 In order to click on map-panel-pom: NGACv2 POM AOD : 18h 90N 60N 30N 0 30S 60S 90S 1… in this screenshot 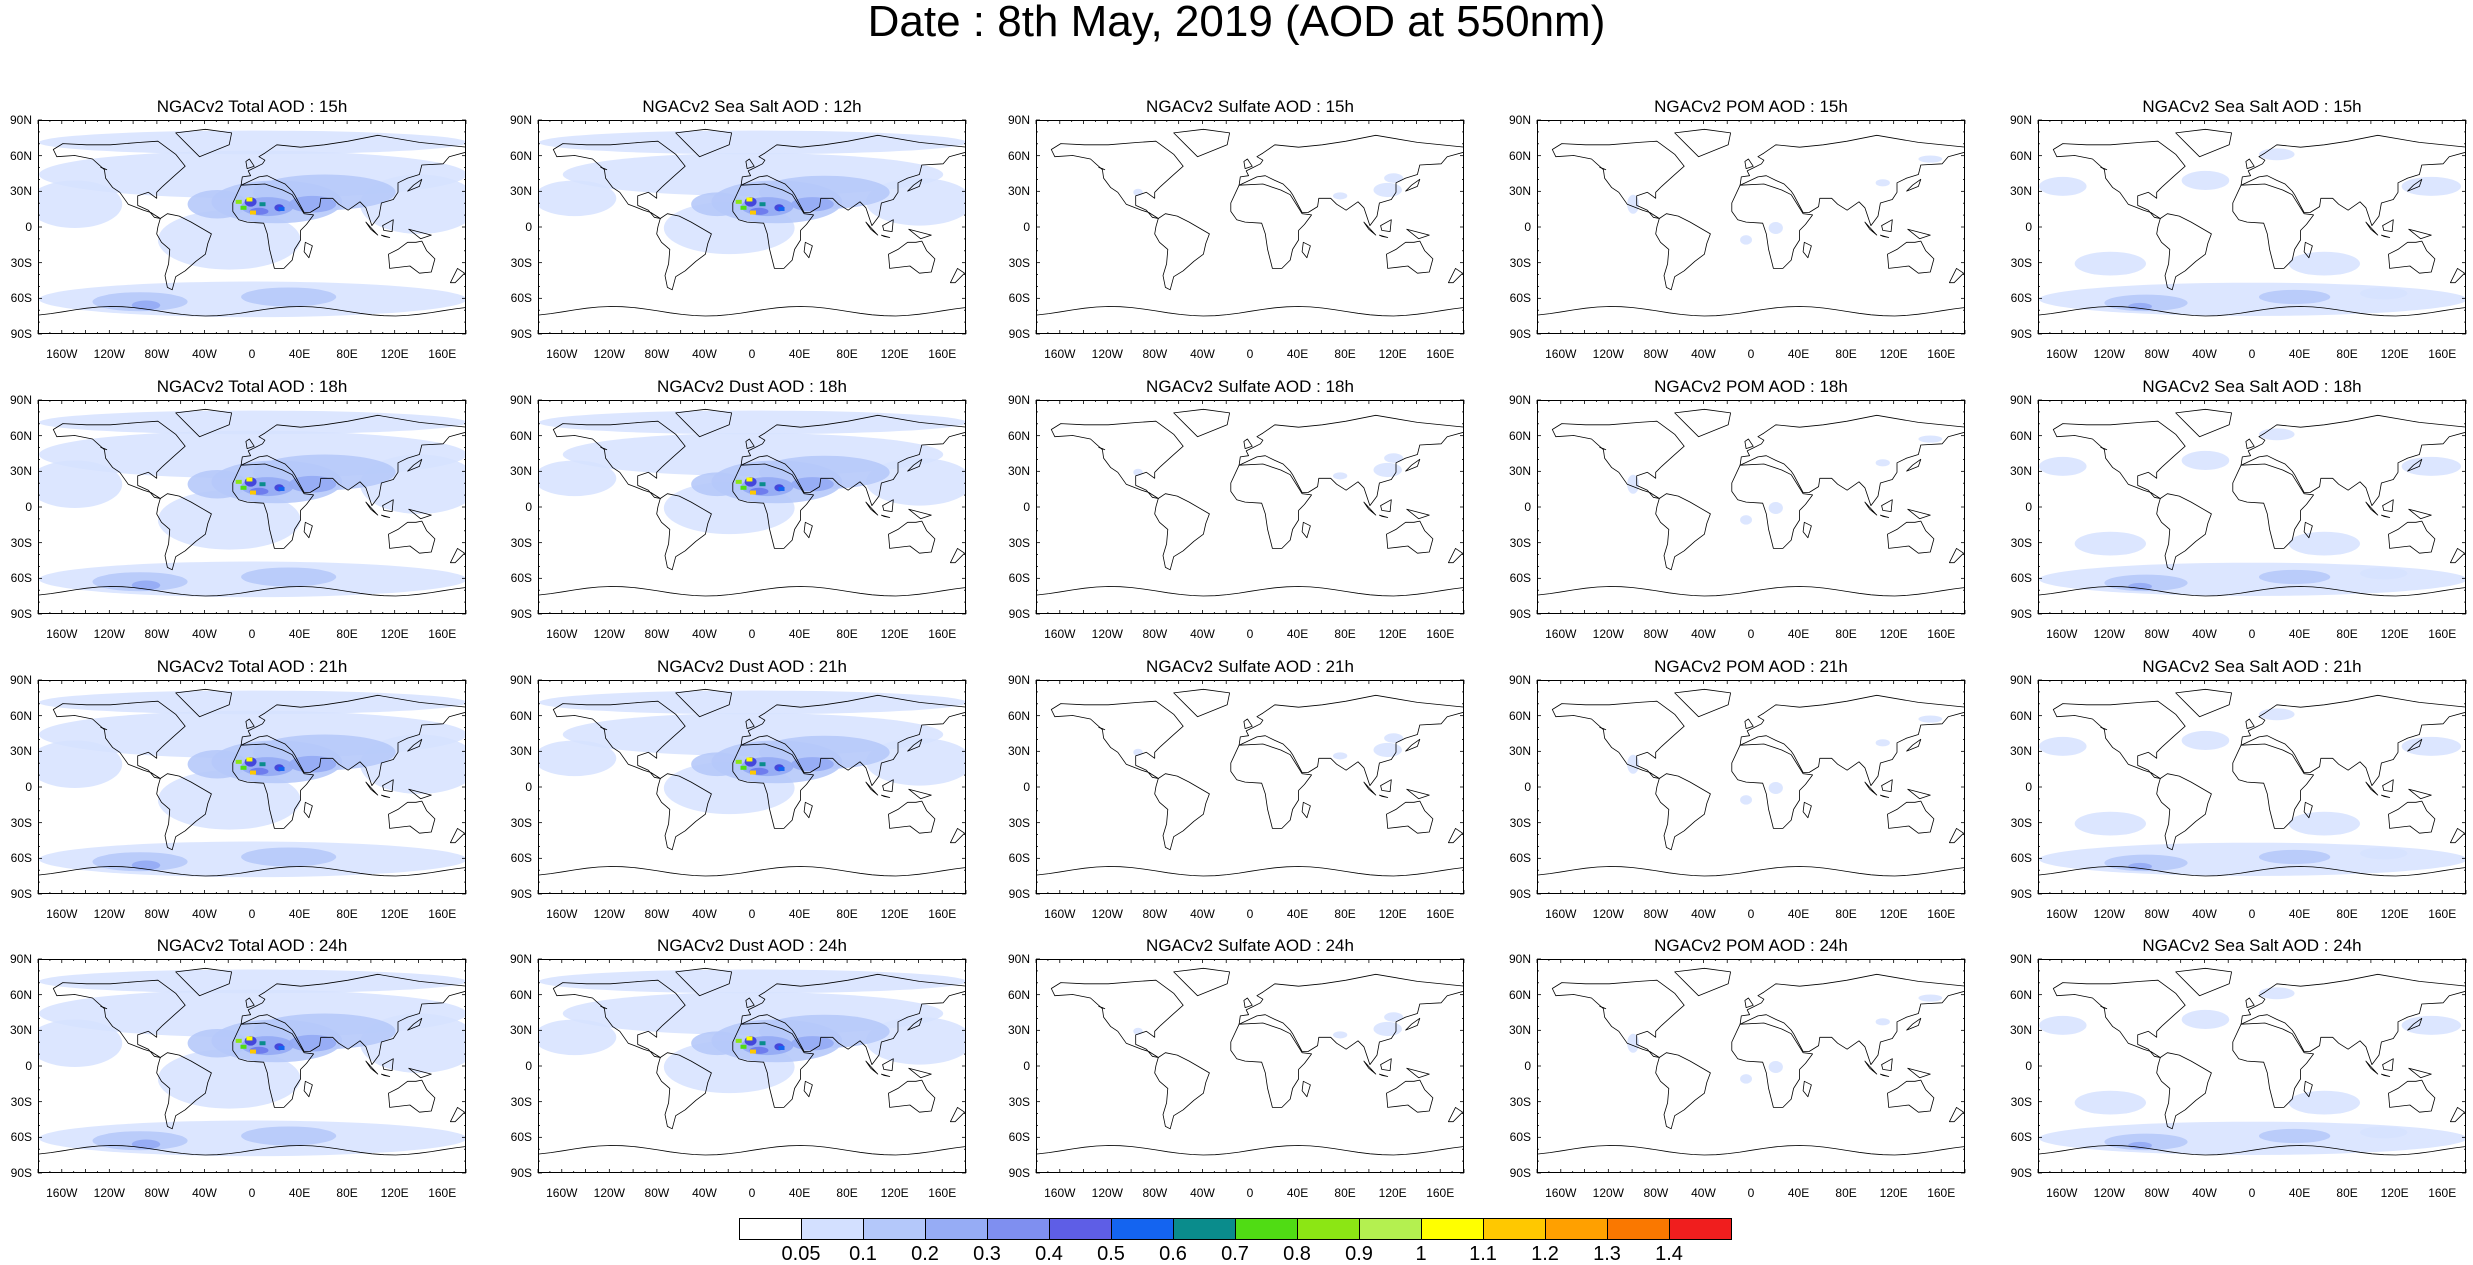, I will do `click(1737, 509)`.